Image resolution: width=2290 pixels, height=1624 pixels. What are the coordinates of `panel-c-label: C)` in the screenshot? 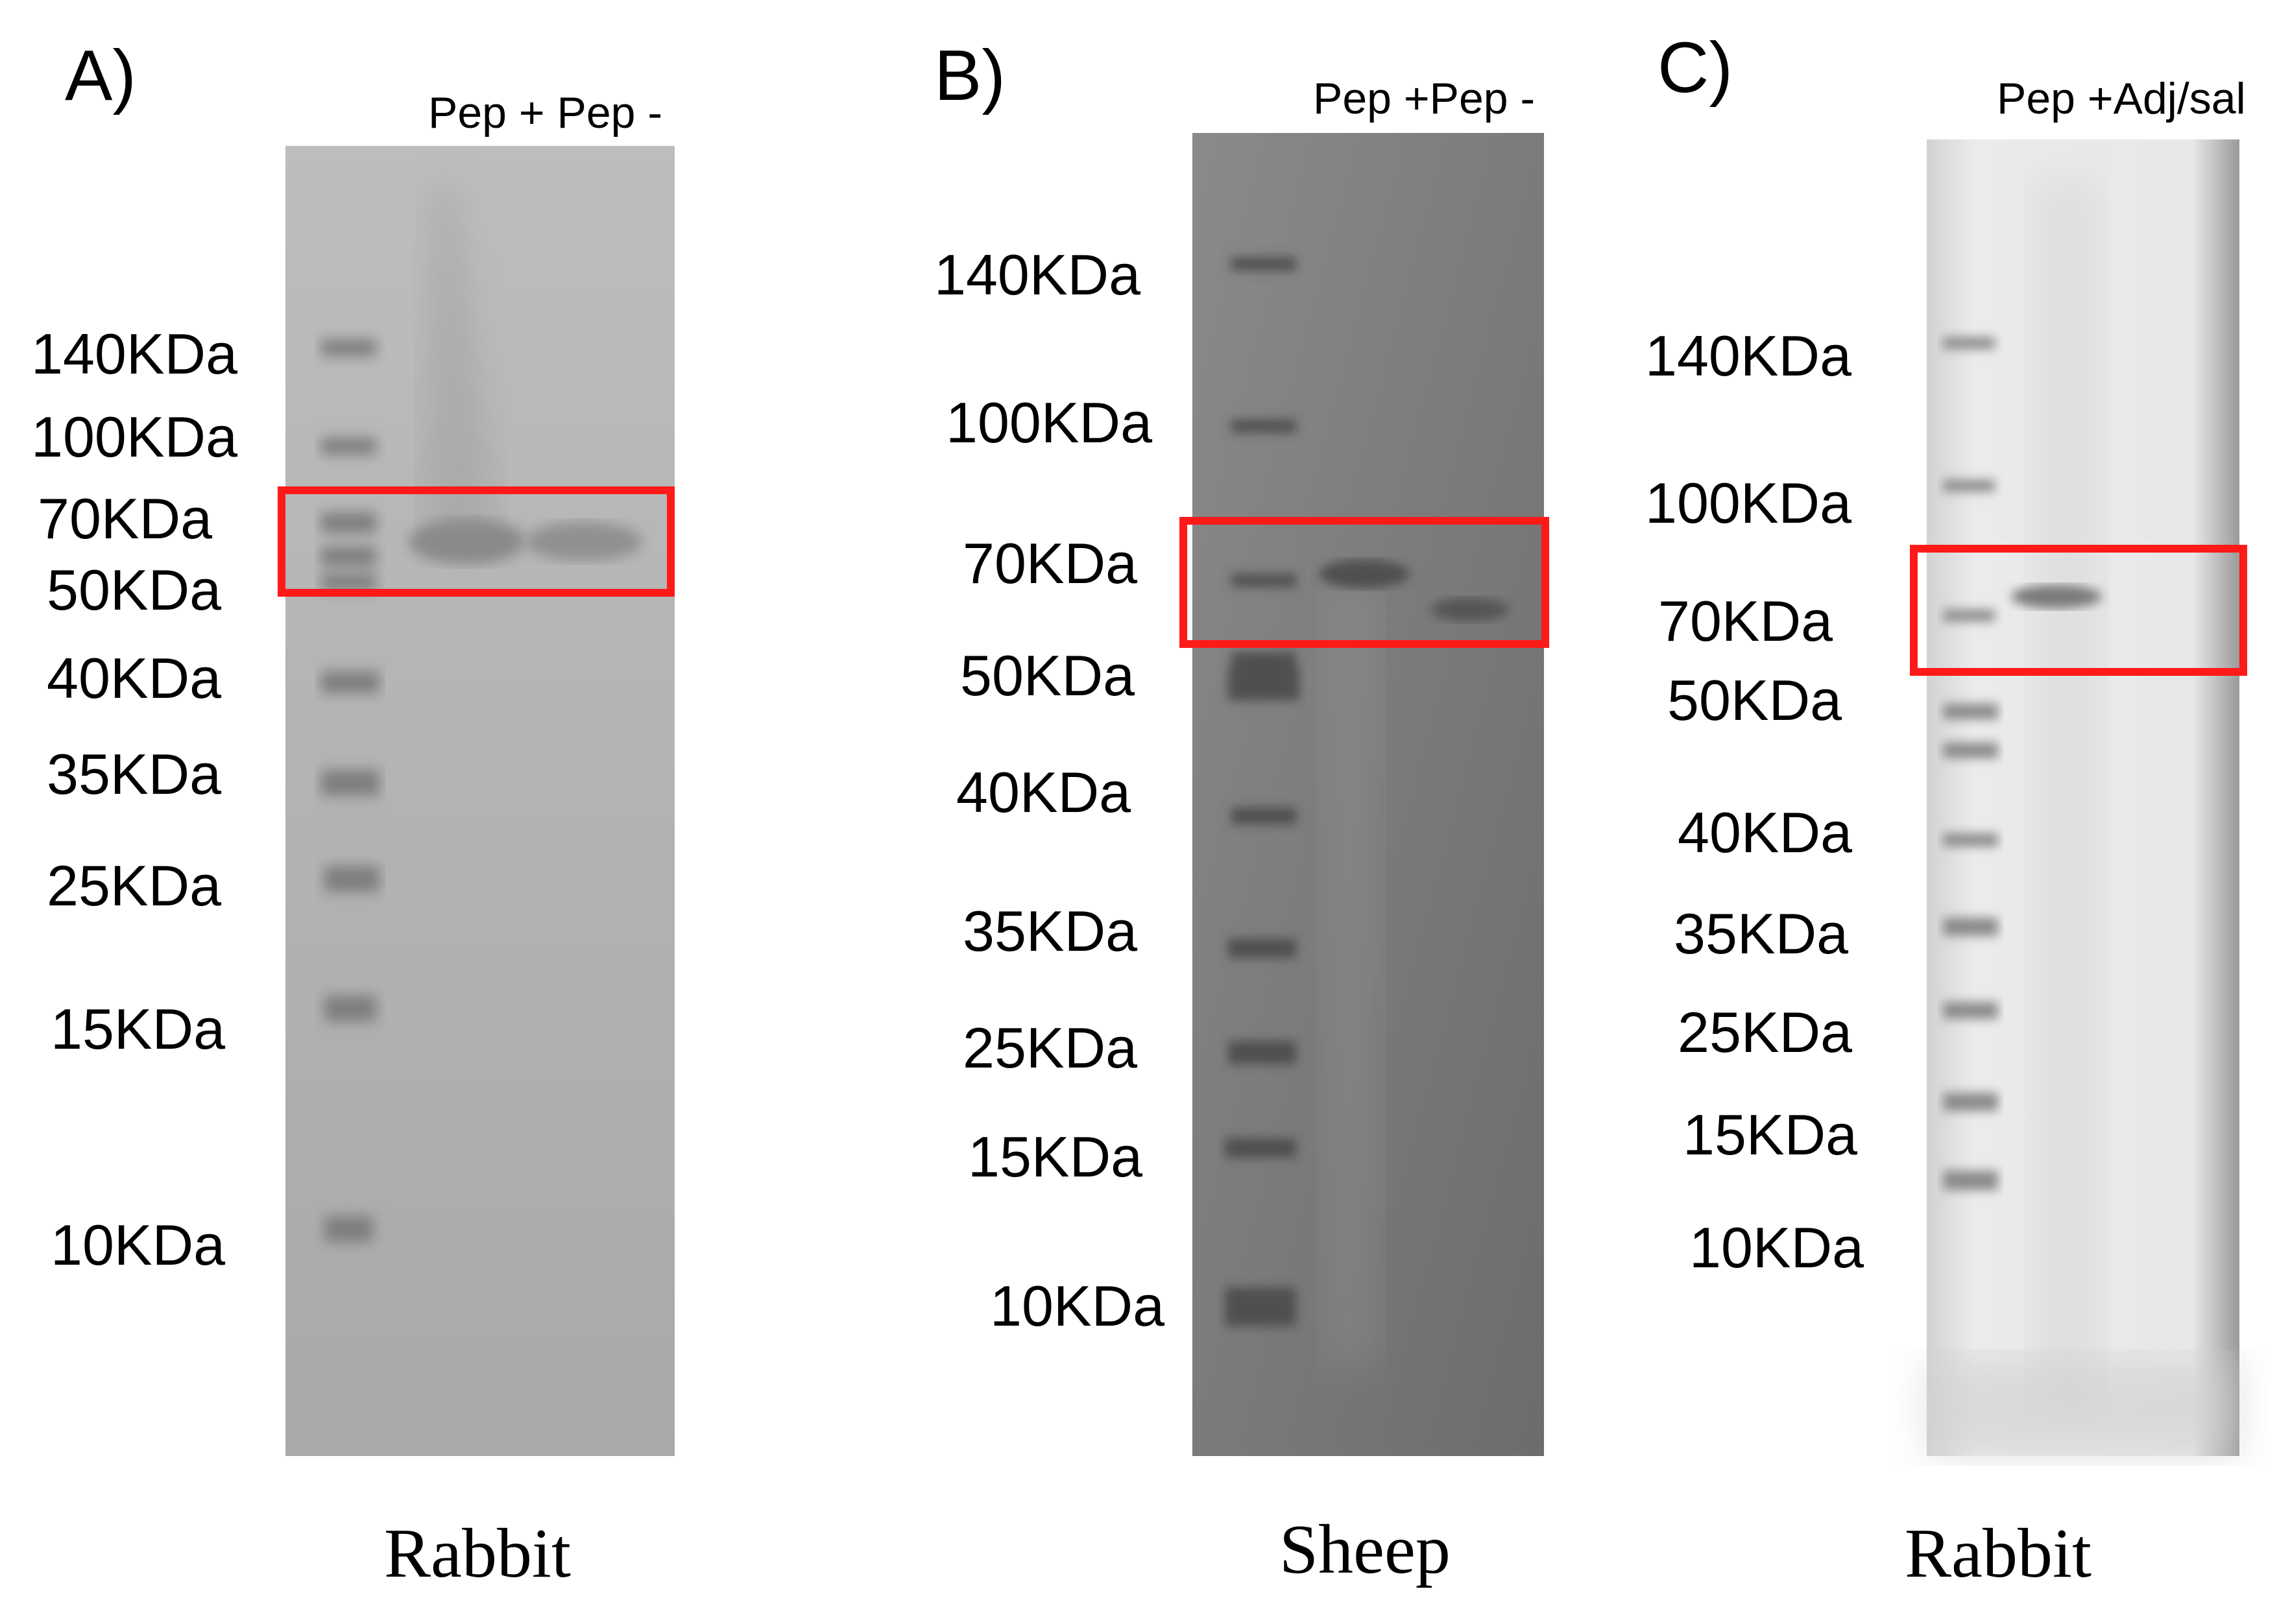 It's located at (1695, 68).